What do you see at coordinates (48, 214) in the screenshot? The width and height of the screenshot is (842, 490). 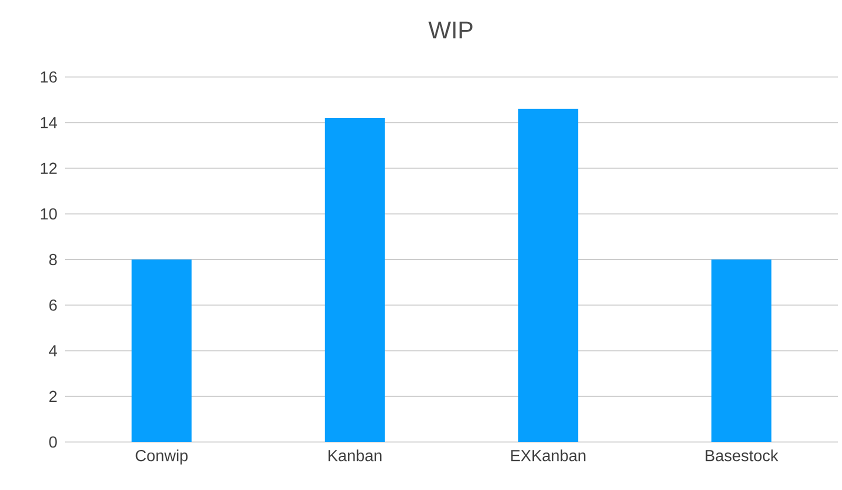 I see `y-tick-label: 10` at bounding box center [48, 214].